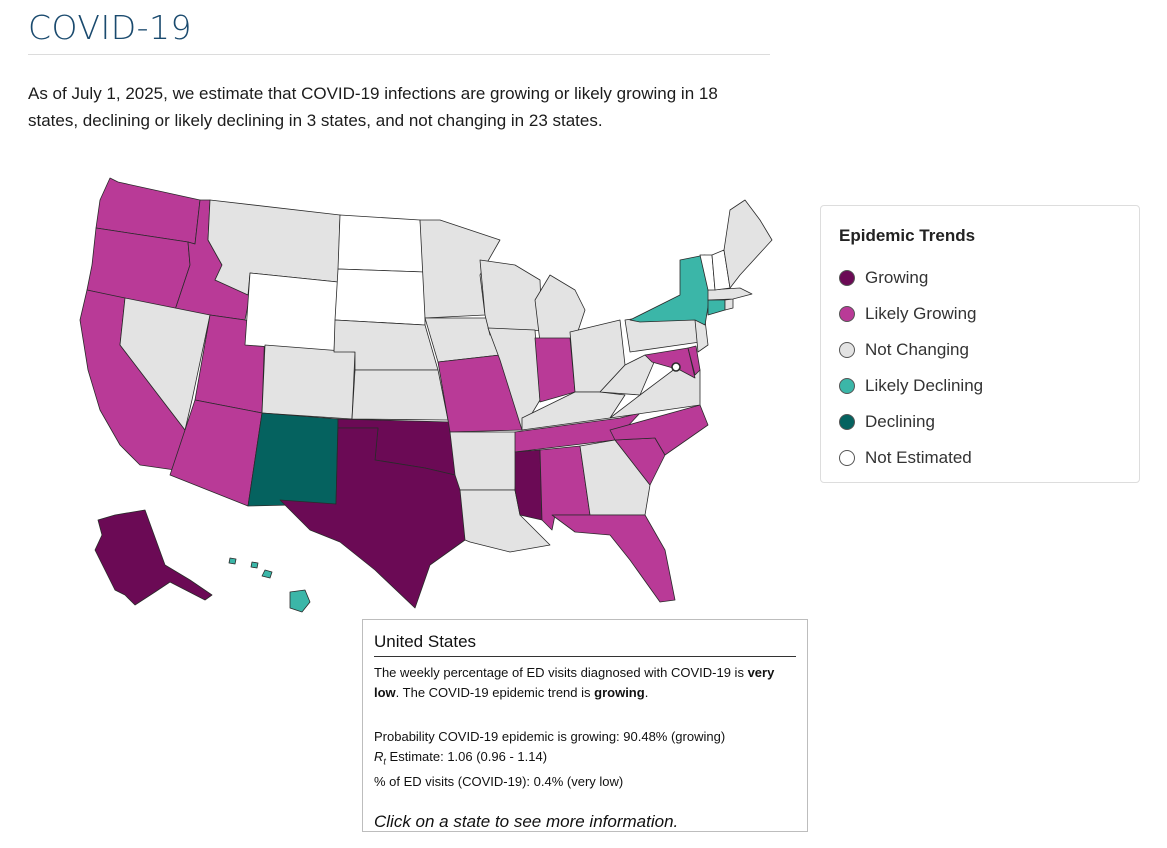 The height and width of the screenshot is (848, 1167). What do you see at coordinates (573, 411) in the screenshot?
I see `state-KY: Kentucky` at bounding box center [573, 411].